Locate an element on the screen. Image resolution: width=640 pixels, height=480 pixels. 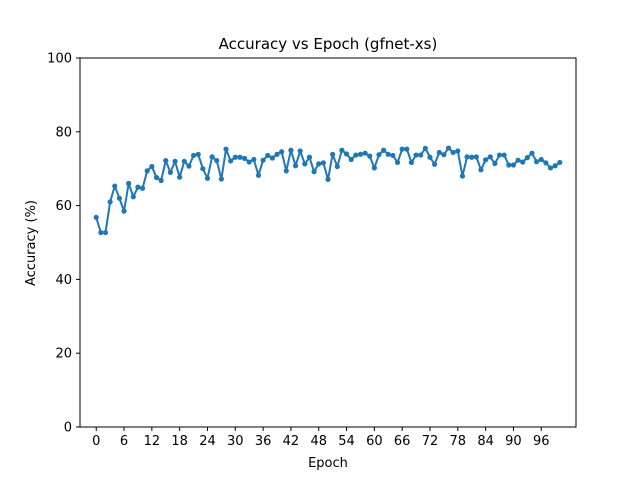
y-tick-label: 60 is located at coordinates (63, 206).